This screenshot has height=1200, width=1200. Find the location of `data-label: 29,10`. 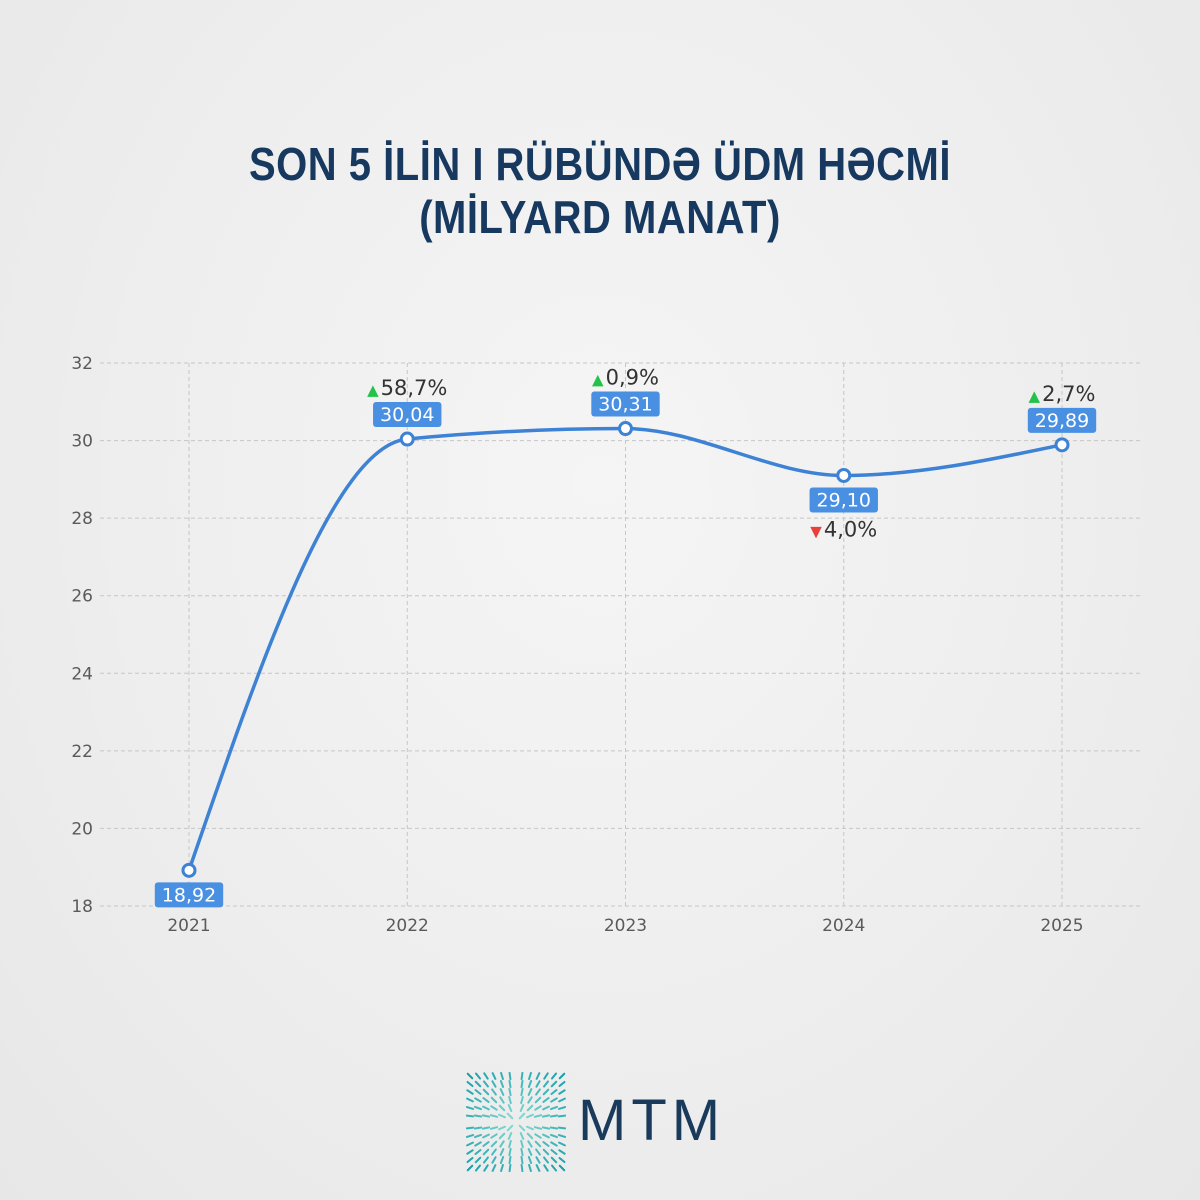

data-label: 29,10 is located at coordinates (843, 500).